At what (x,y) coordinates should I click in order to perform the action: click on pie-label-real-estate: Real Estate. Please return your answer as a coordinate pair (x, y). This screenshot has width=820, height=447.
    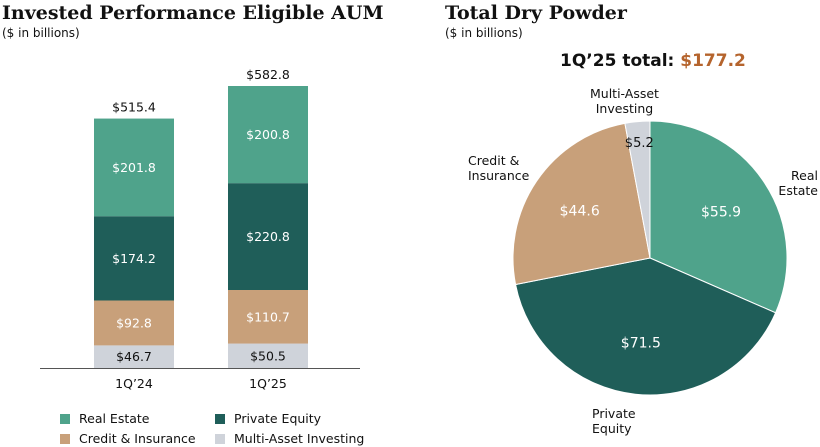
    Looking at the image, I should click on (798, 183).